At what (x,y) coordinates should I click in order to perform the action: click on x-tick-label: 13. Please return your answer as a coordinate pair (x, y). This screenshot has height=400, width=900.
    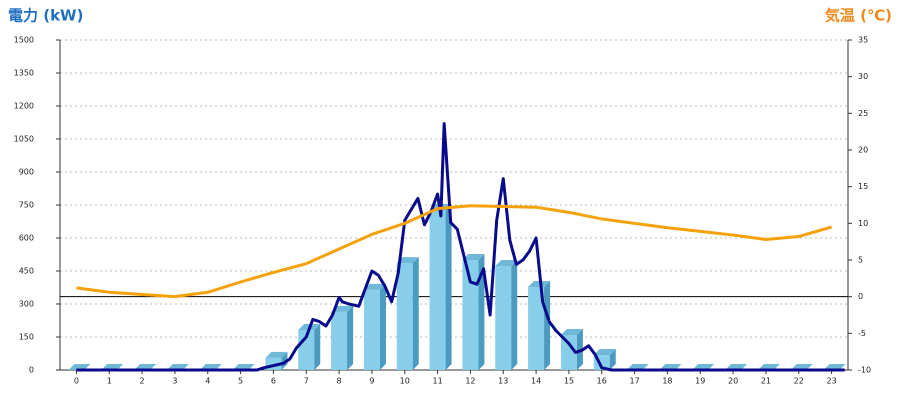
    Looking at the image, I should click on (503, 381).